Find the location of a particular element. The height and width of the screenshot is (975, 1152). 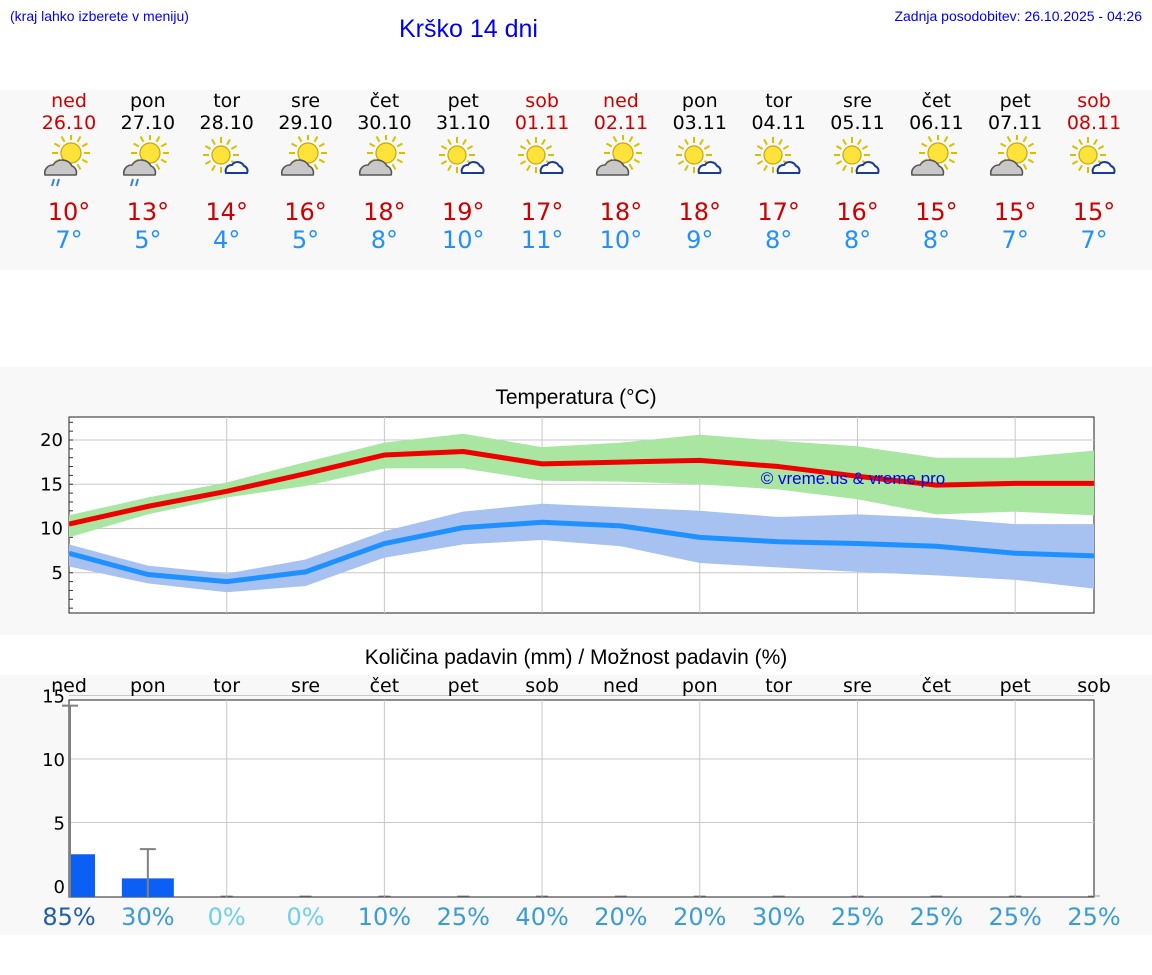

last-updated: Zadnja posodobitev: 26.10.2025 - 04:26 is located at coordinates (1018, 16).